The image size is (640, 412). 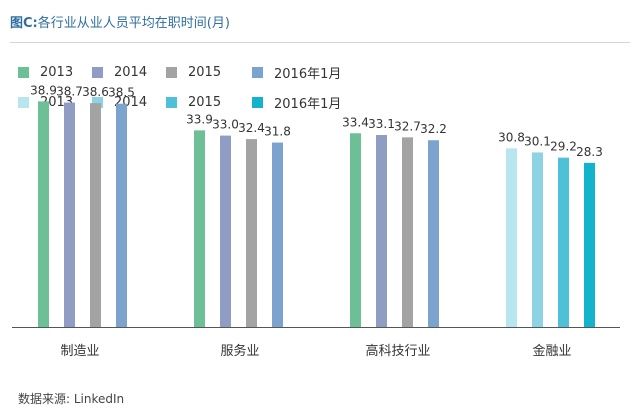 I want to click on data-label-2-4: 31.8, so click(x=277, y=132).